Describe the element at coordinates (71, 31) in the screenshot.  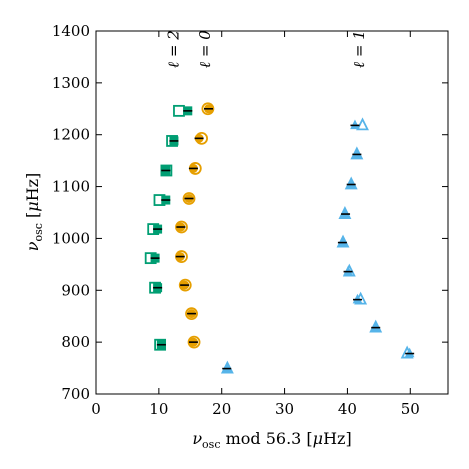
I see `y-tick-label: 1400` at that location.